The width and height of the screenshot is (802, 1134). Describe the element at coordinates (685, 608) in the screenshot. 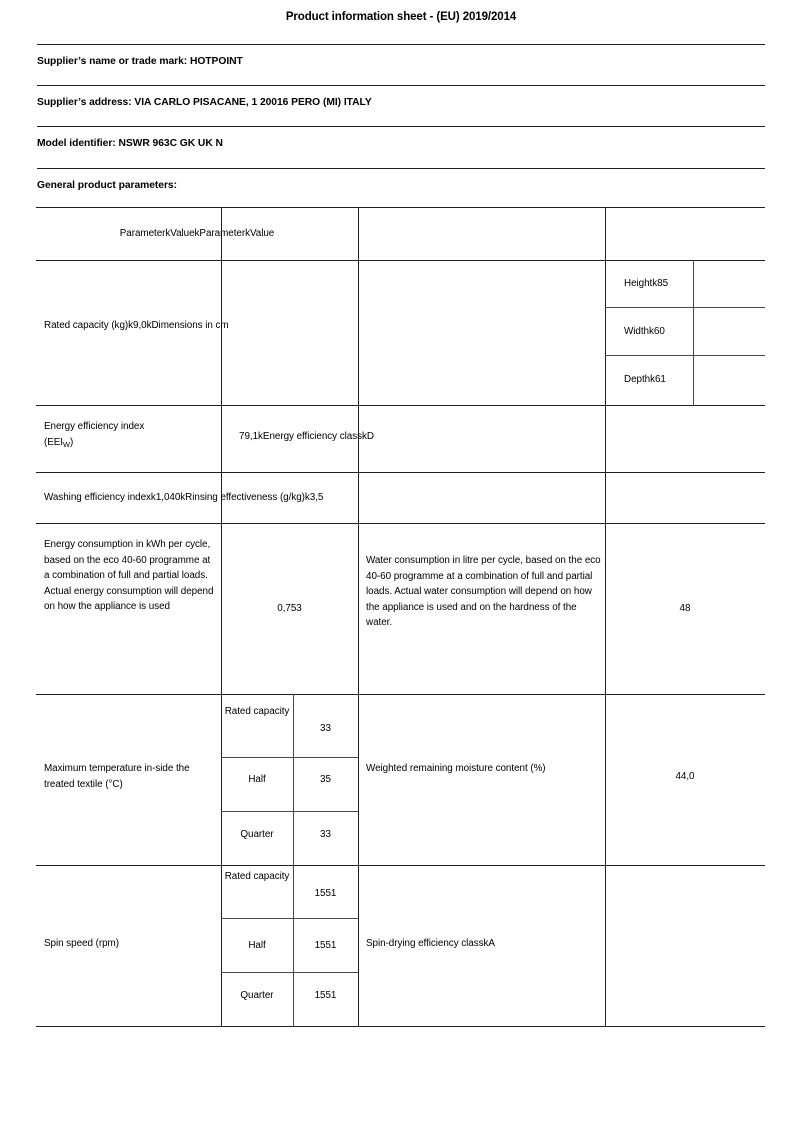

I see `water-consumption-value: 48` at that location.